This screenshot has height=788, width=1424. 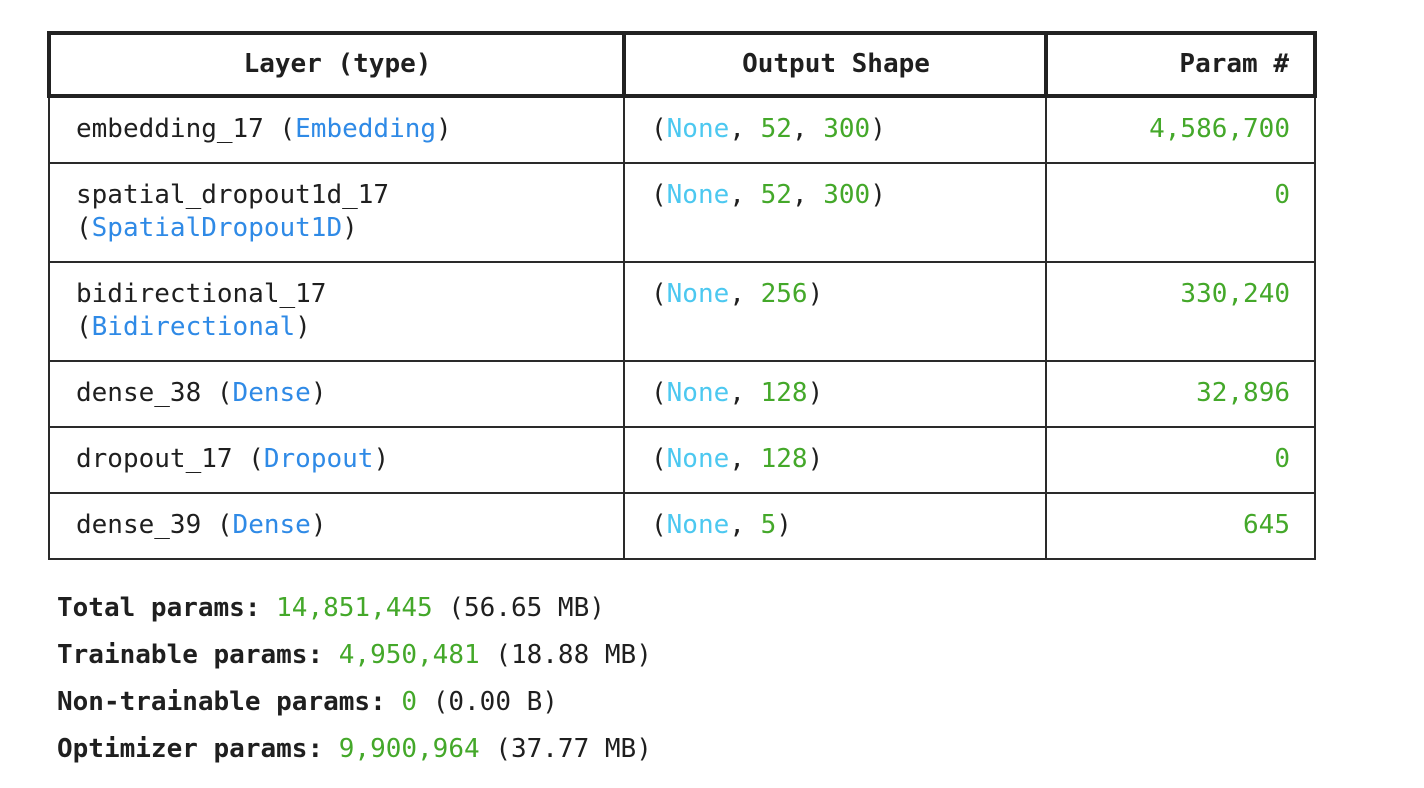 What do you see at coordinates (835, 64) in the screenshot?
I see `header-output-shape: Output Shape` at bounding box center [835, 64].